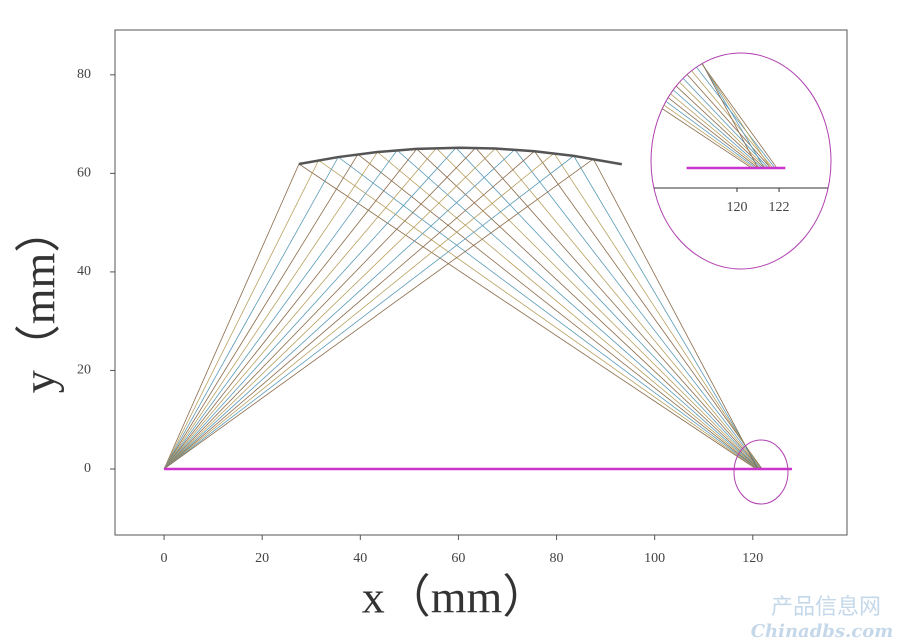 This screenshot has height=644, width=900. Describe the element at coordinates (737, 207) in the screenshot. I see `inset-tick-label: 120` at that location.